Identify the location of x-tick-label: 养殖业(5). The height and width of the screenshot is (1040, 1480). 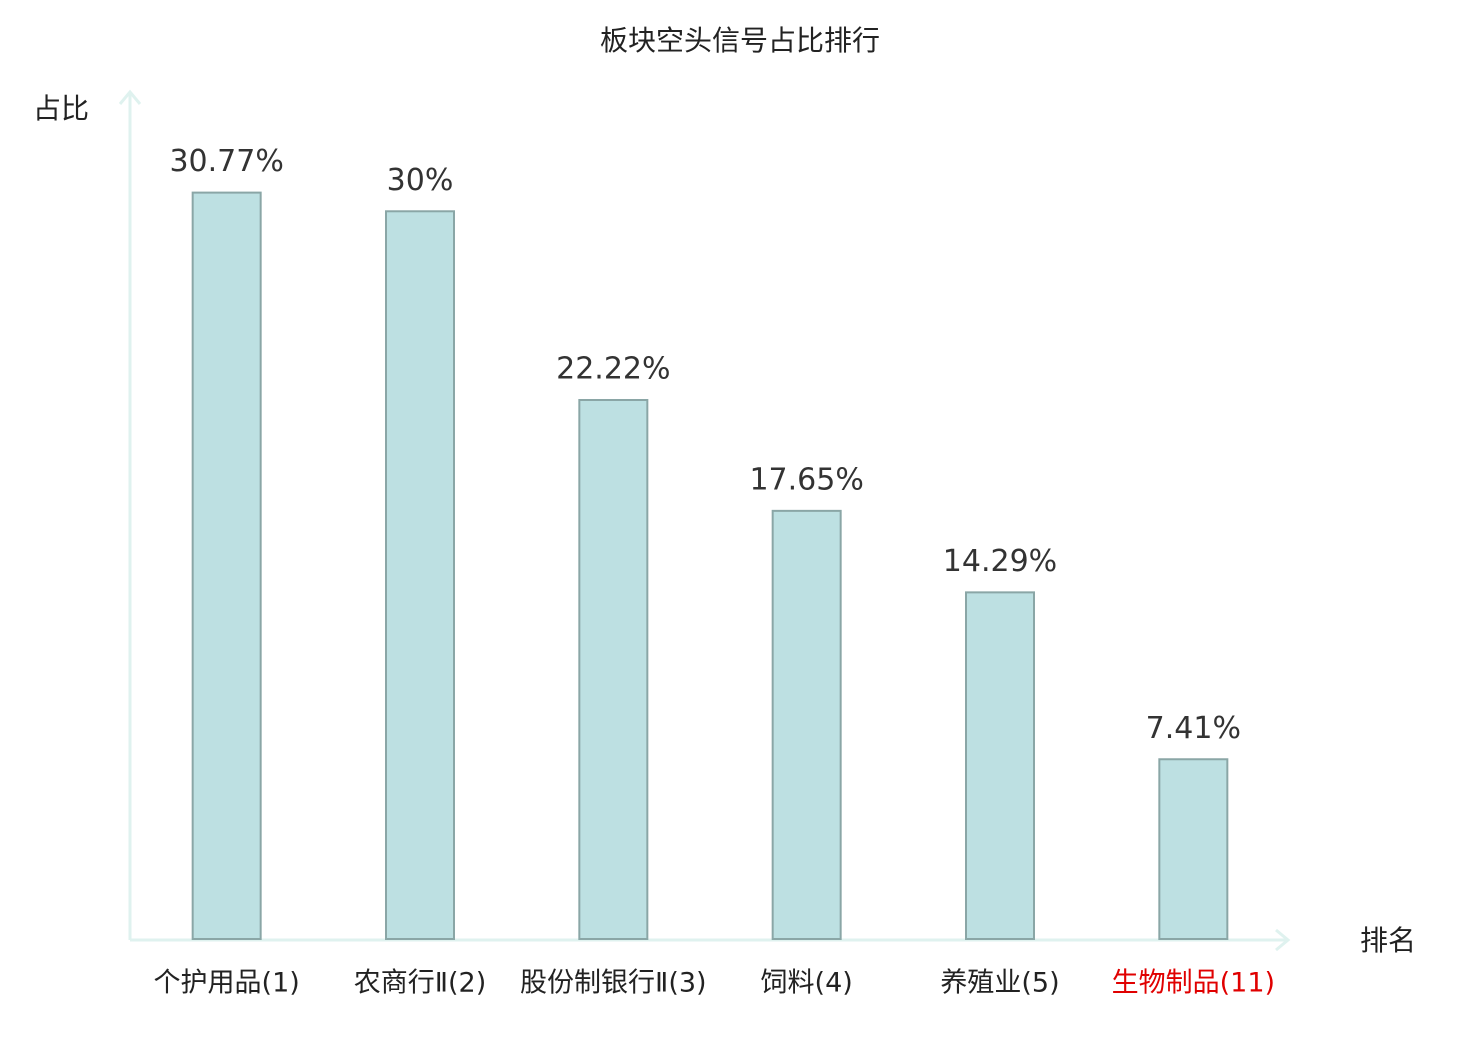
(999, 983).